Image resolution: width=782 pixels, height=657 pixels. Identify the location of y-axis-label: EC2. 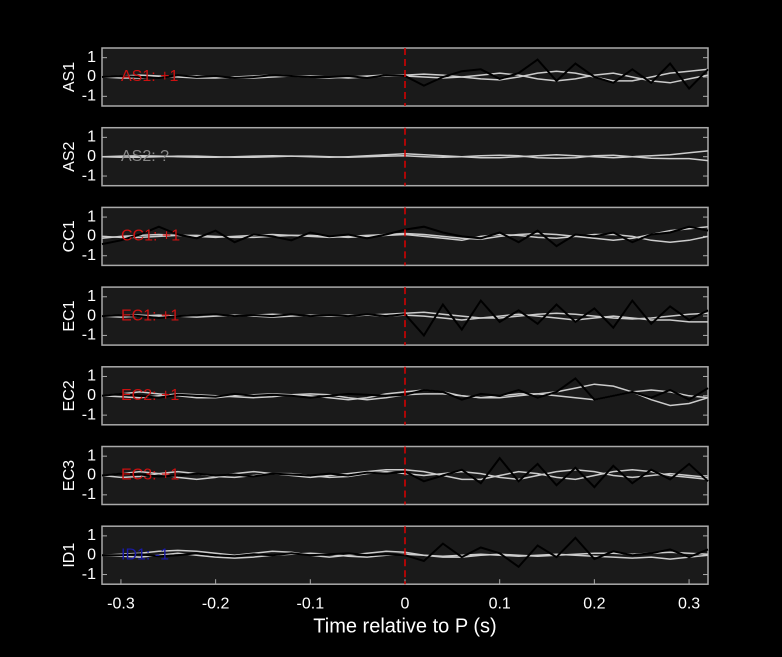
(69, 395).